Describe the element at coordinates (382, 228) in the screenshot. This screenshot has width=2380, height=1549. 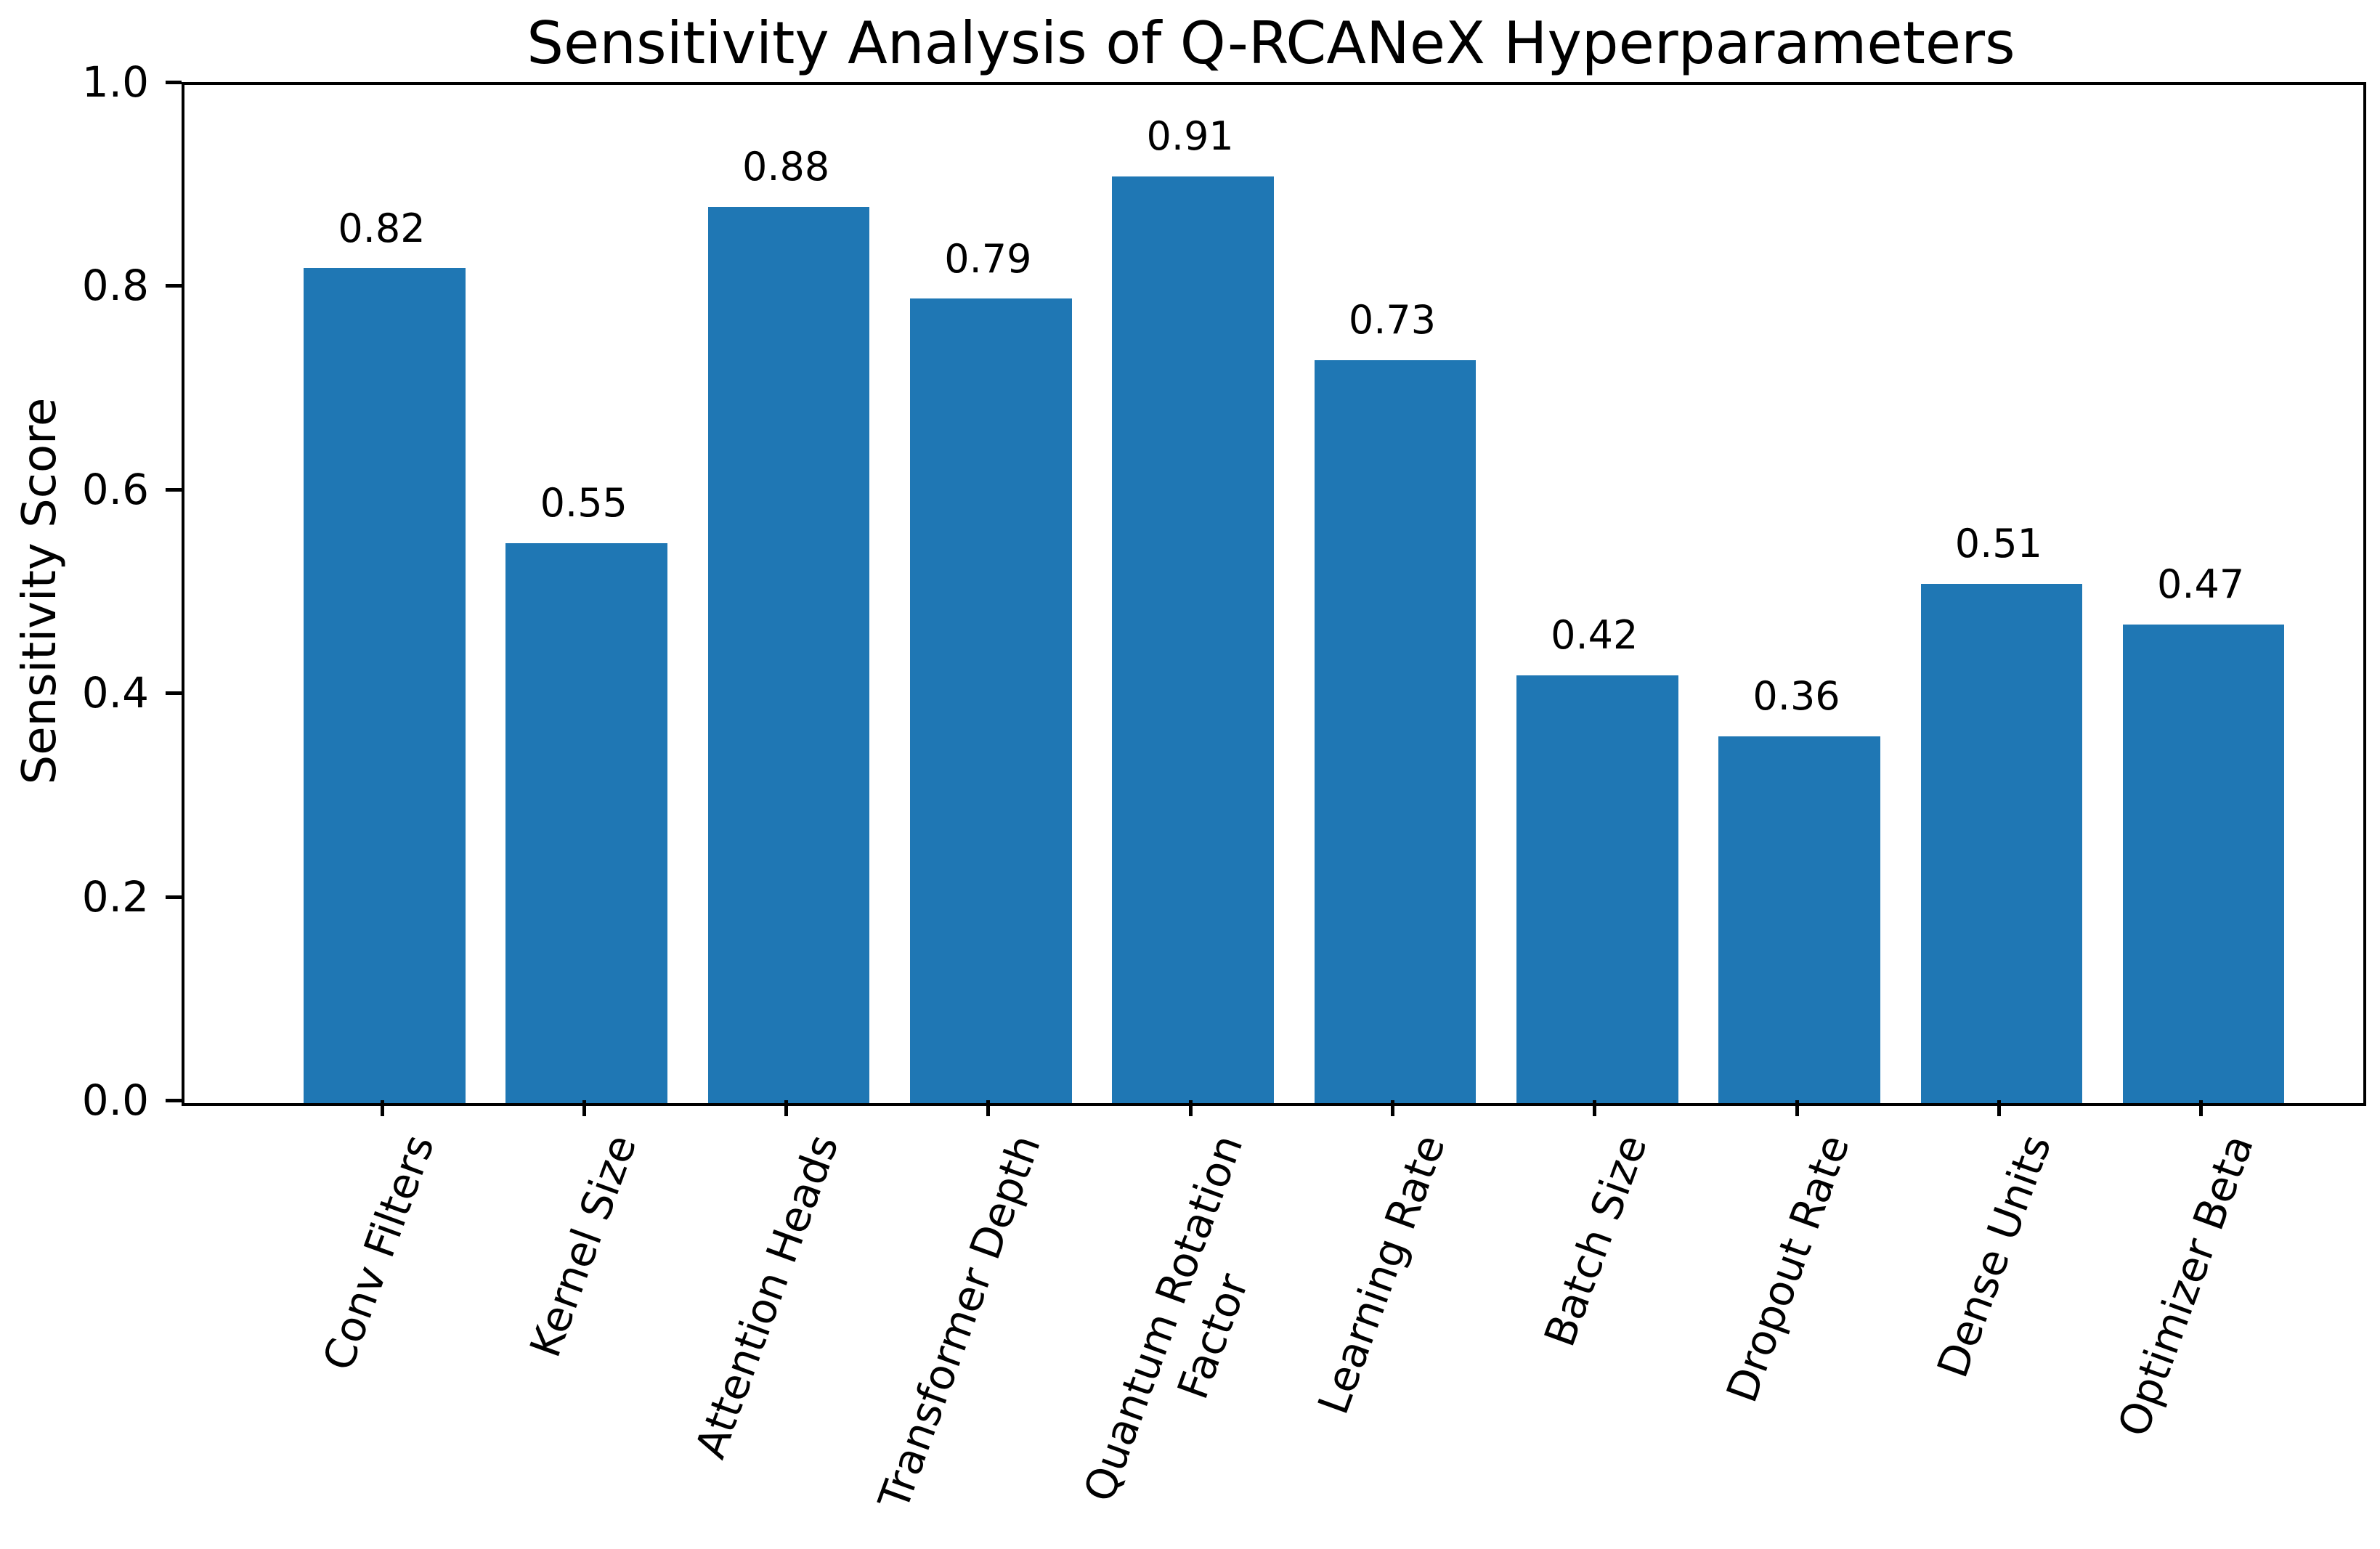
I see `bar-value-label: 0.82` at that location.